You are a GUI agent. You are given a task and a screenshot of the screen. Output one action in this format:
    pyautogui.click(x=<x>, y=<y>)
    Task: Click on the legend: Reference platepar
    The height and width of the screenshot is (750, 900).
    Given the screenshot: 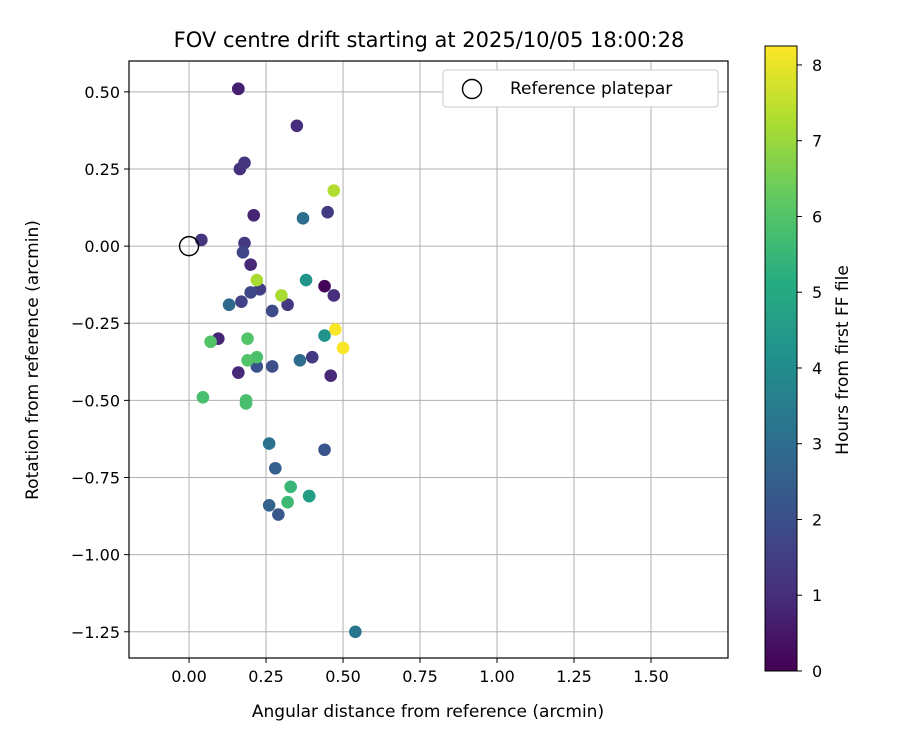 What is the action you would take?
    pyautogui.click(x=580, y=88)
    